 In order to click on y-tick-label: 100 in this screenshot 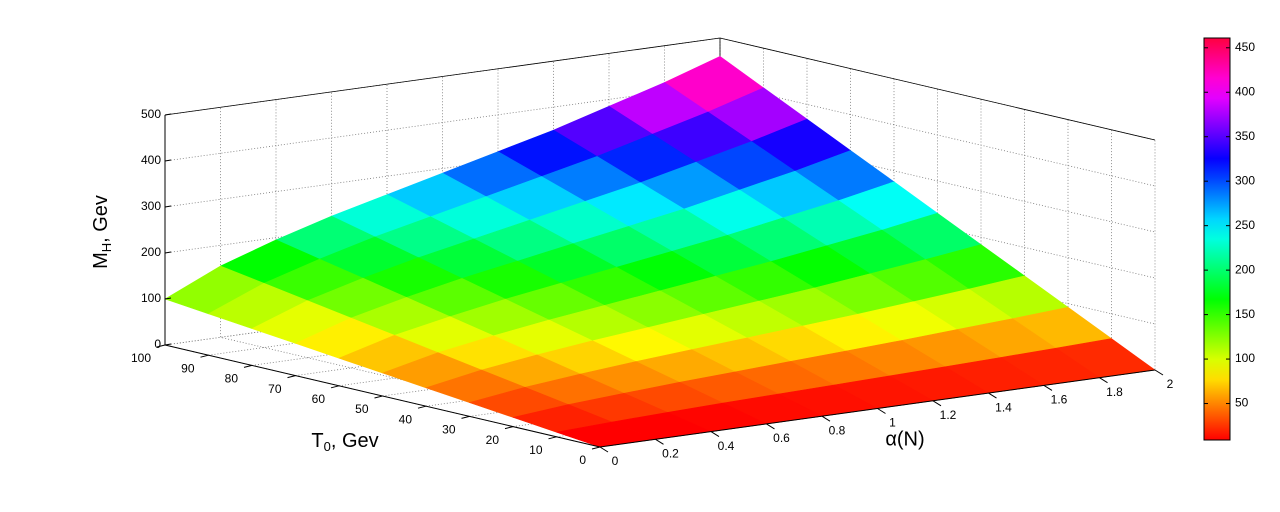, I will do `click(141, 358)`.